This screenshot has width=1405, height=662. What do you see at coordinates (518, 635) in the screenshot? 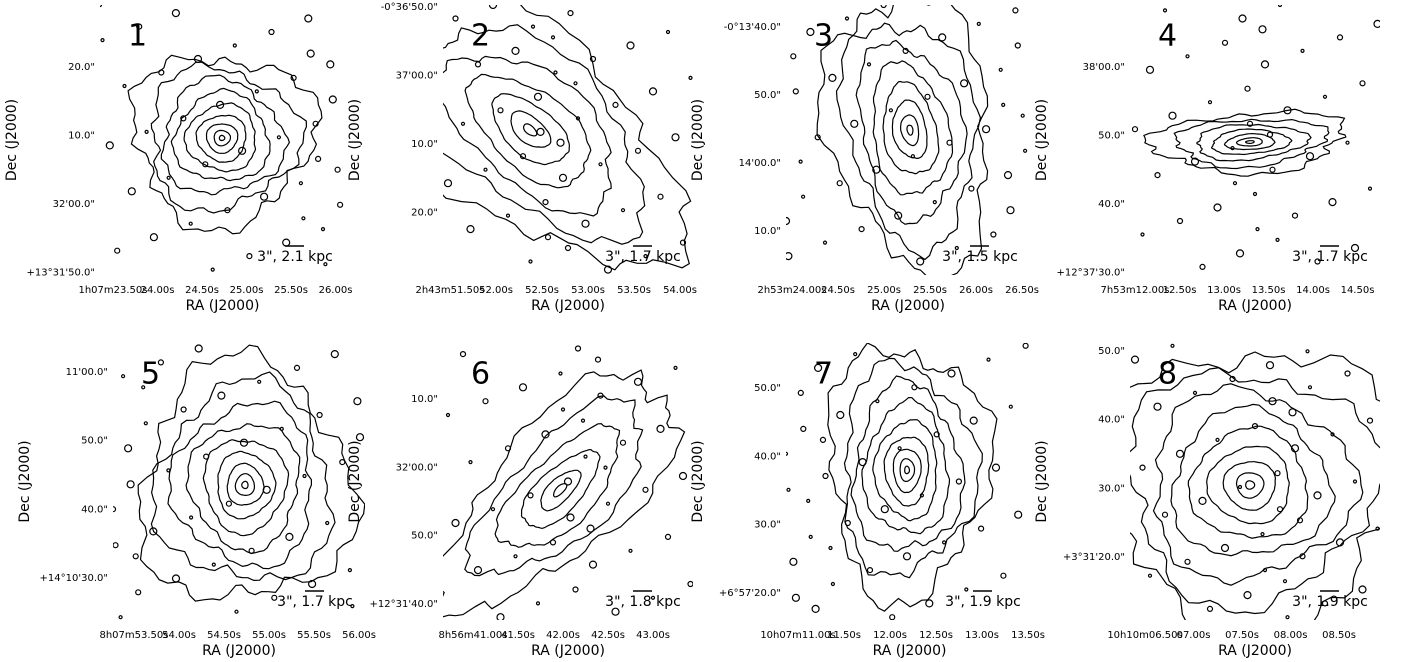
I see `x-tick-label: 41.50s` at bounding box center [518, 635].